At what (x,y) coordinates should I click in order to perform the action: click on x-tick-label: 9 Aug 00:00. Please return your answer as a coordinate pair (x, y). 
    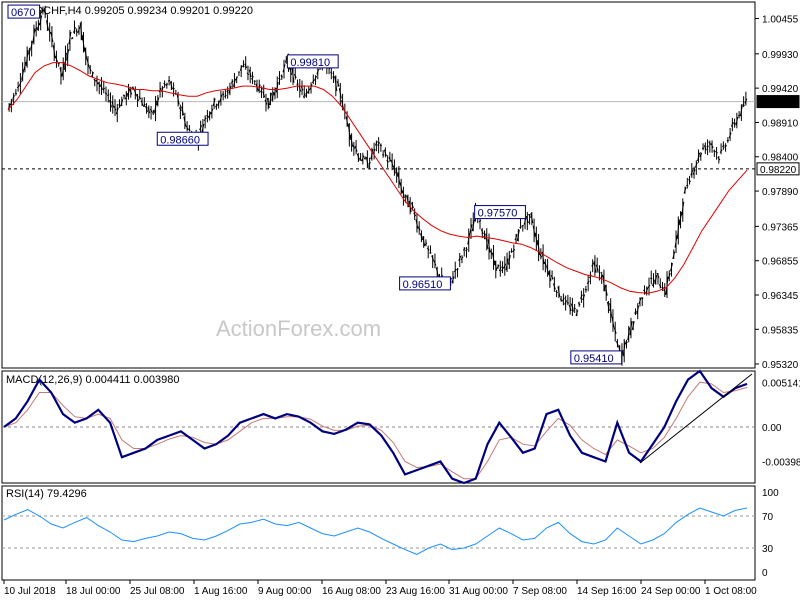
    Looking at the image, I should click on (285, 591).